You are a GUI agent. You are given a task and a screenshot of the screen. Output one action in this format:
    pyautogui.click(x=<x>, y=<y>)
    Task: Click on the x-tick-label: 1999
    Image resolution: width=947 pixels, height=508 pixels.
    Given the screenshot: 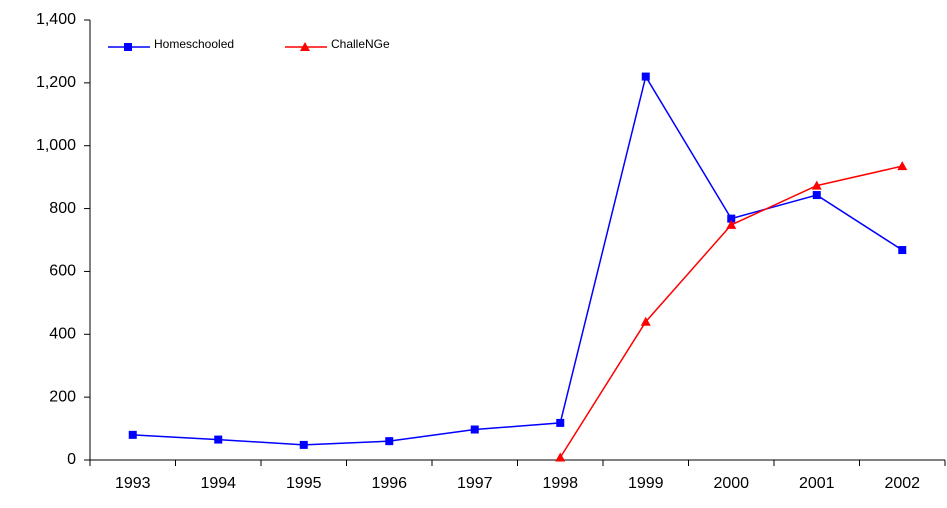 What is the action you would take?
    pyautogui.click(x=646, y=483)
    